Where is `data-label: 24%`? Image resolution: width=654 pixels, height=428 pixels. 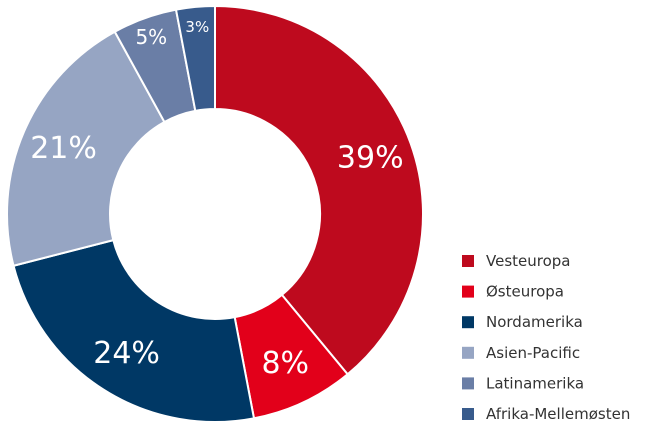 data-label: 24% is located at coordinates (126, 353).